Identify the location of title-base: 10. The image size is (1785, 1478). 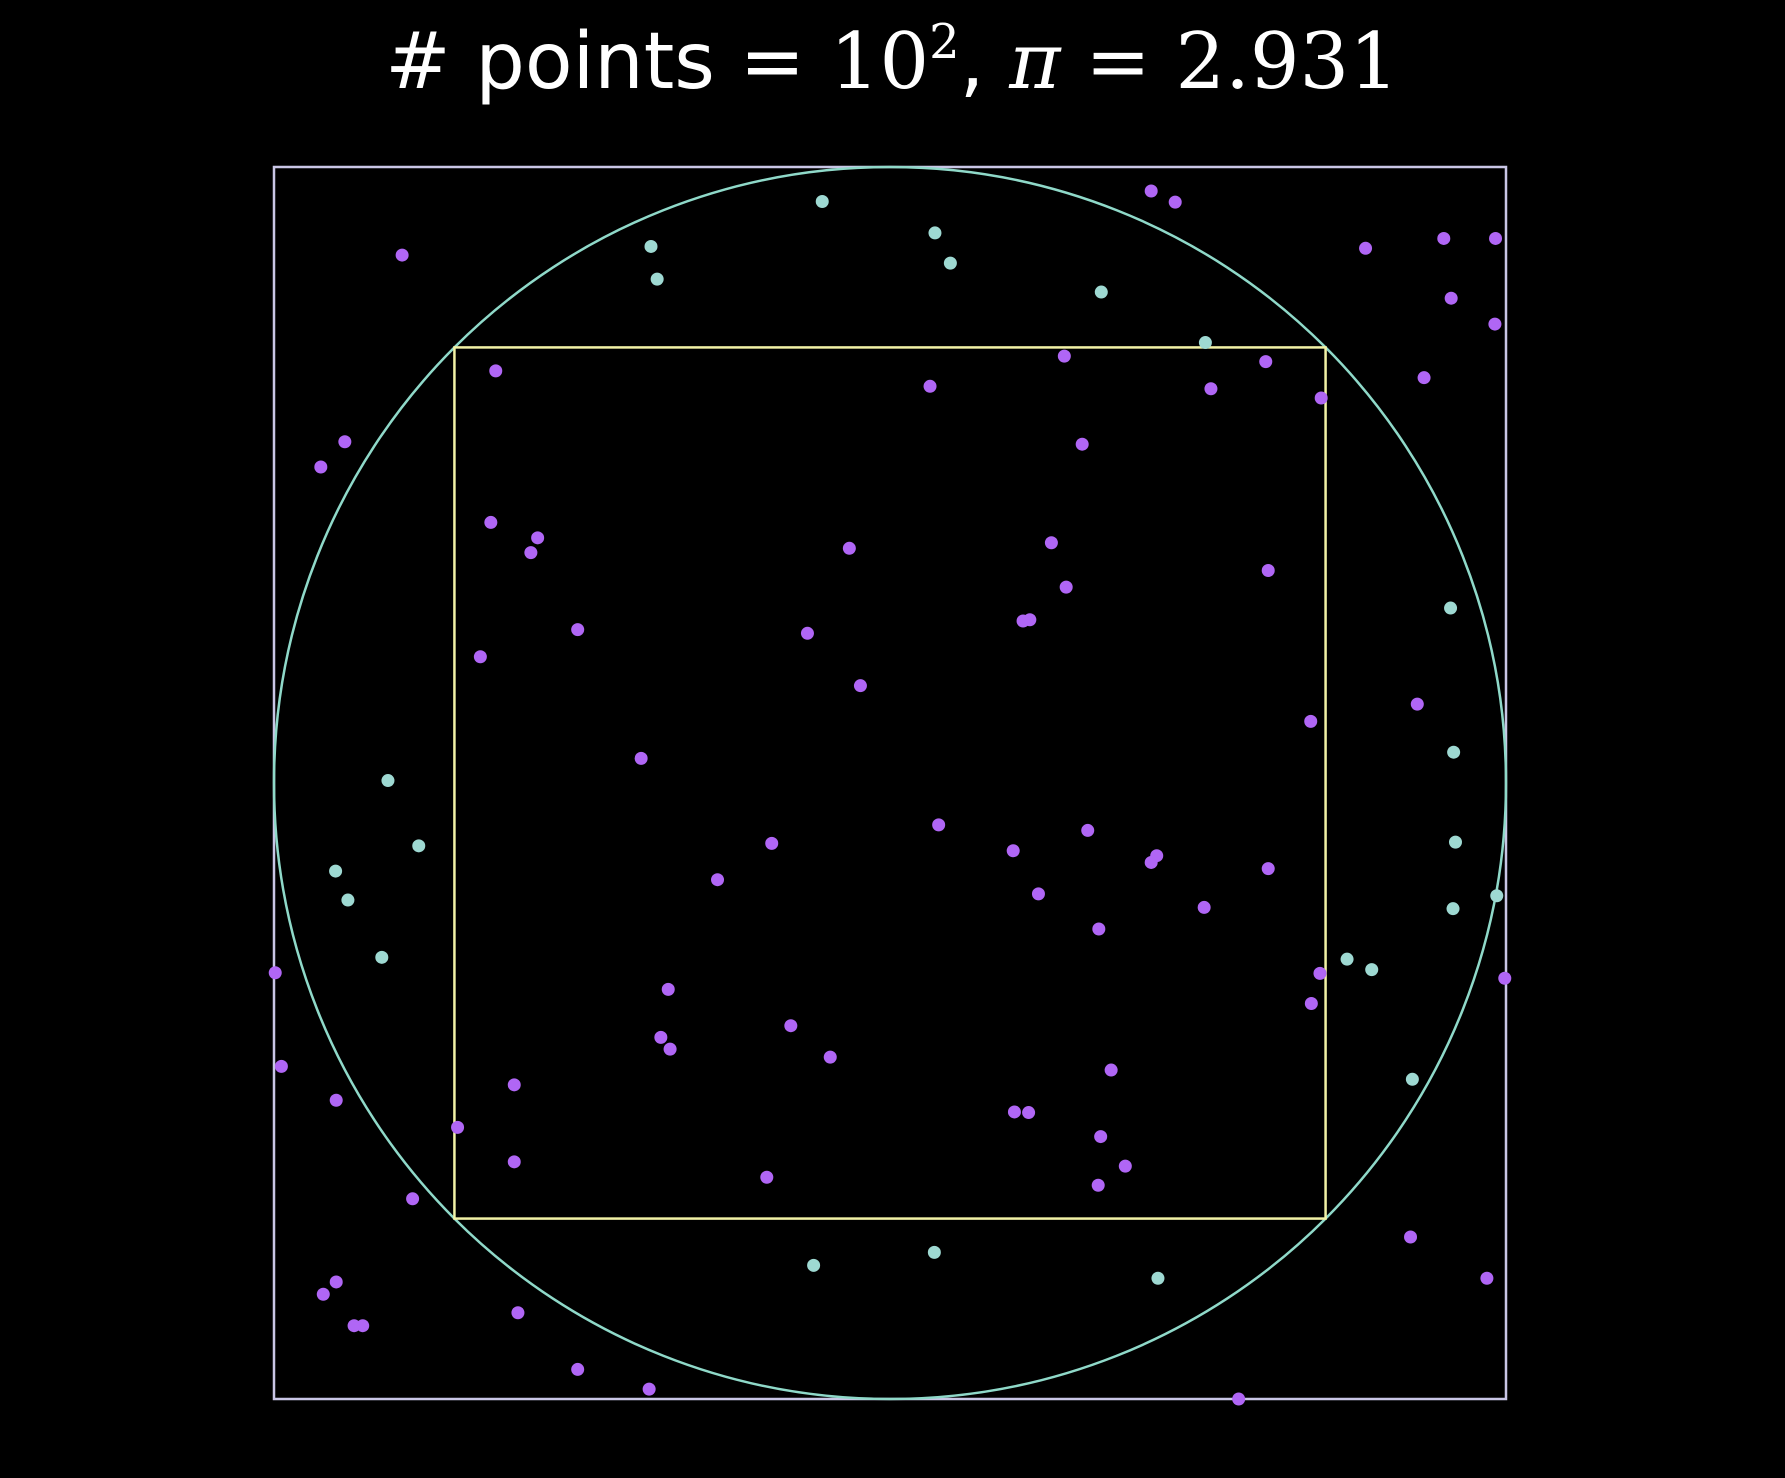
(879, 62).